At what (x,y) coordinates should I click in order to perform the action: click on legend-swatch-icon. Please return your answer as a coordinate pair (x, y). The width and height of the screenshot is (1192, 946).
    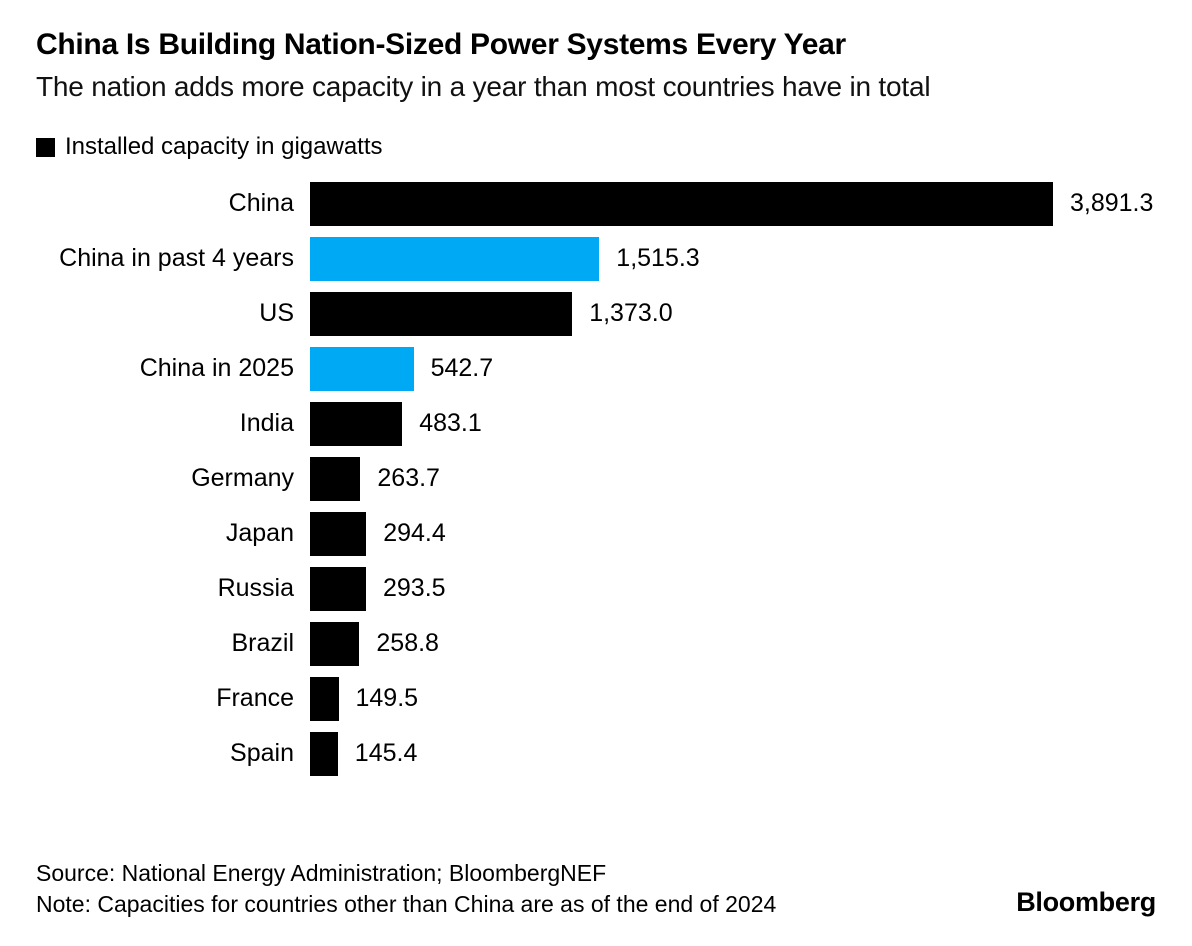
    Looking at the image, I should click on (45, 147).